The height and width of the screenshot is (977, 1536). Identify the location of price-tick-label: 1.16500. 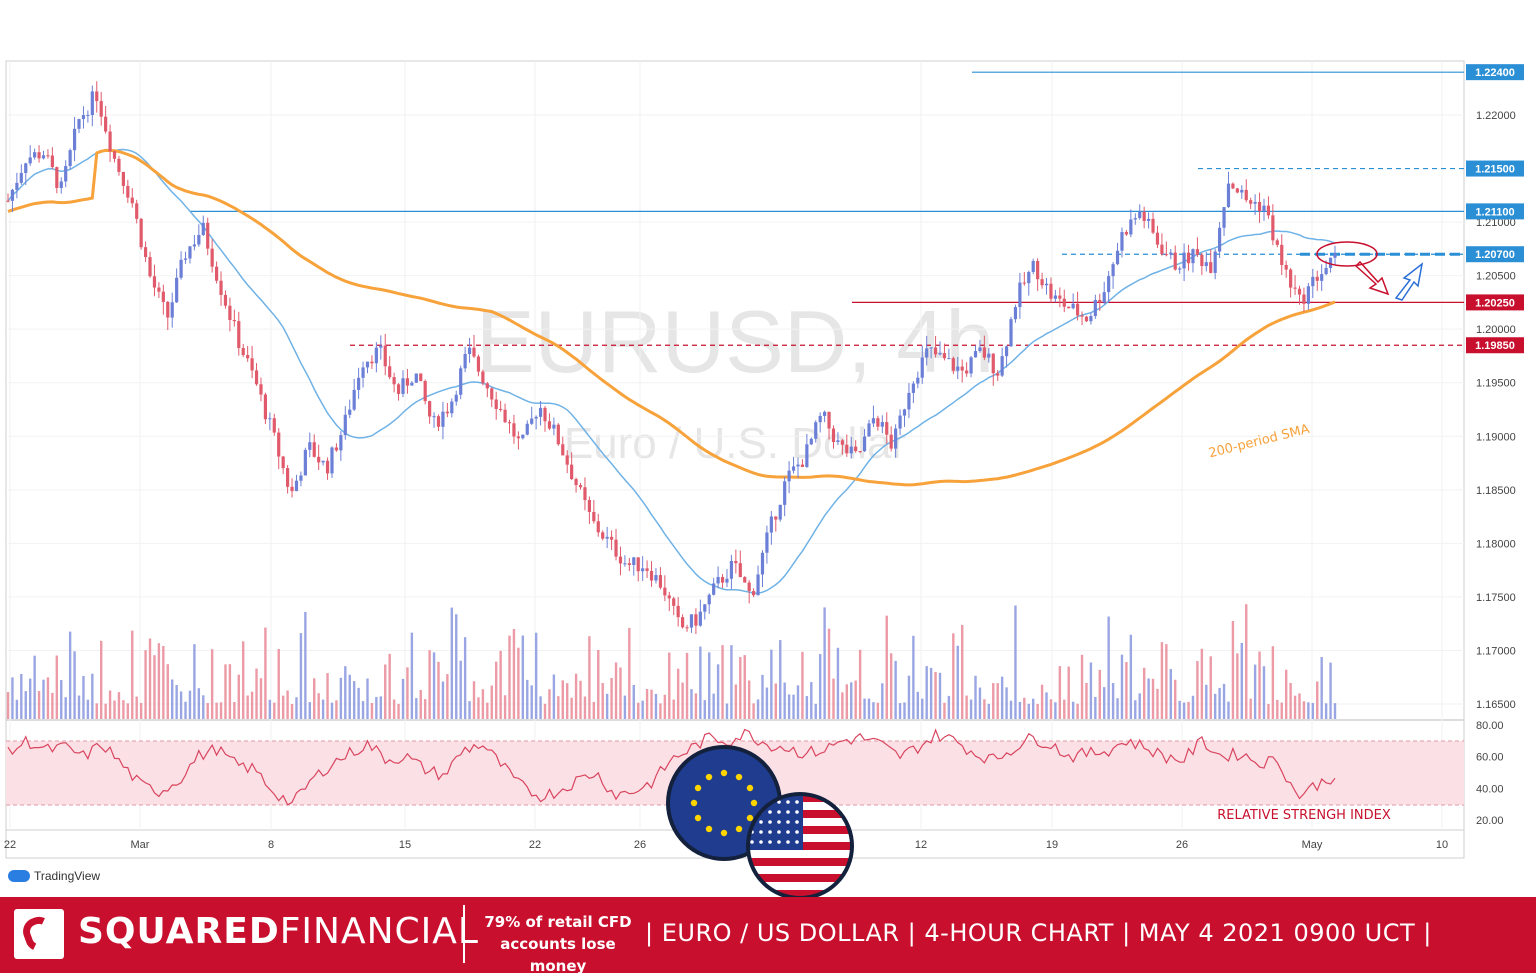
(1496, 705).